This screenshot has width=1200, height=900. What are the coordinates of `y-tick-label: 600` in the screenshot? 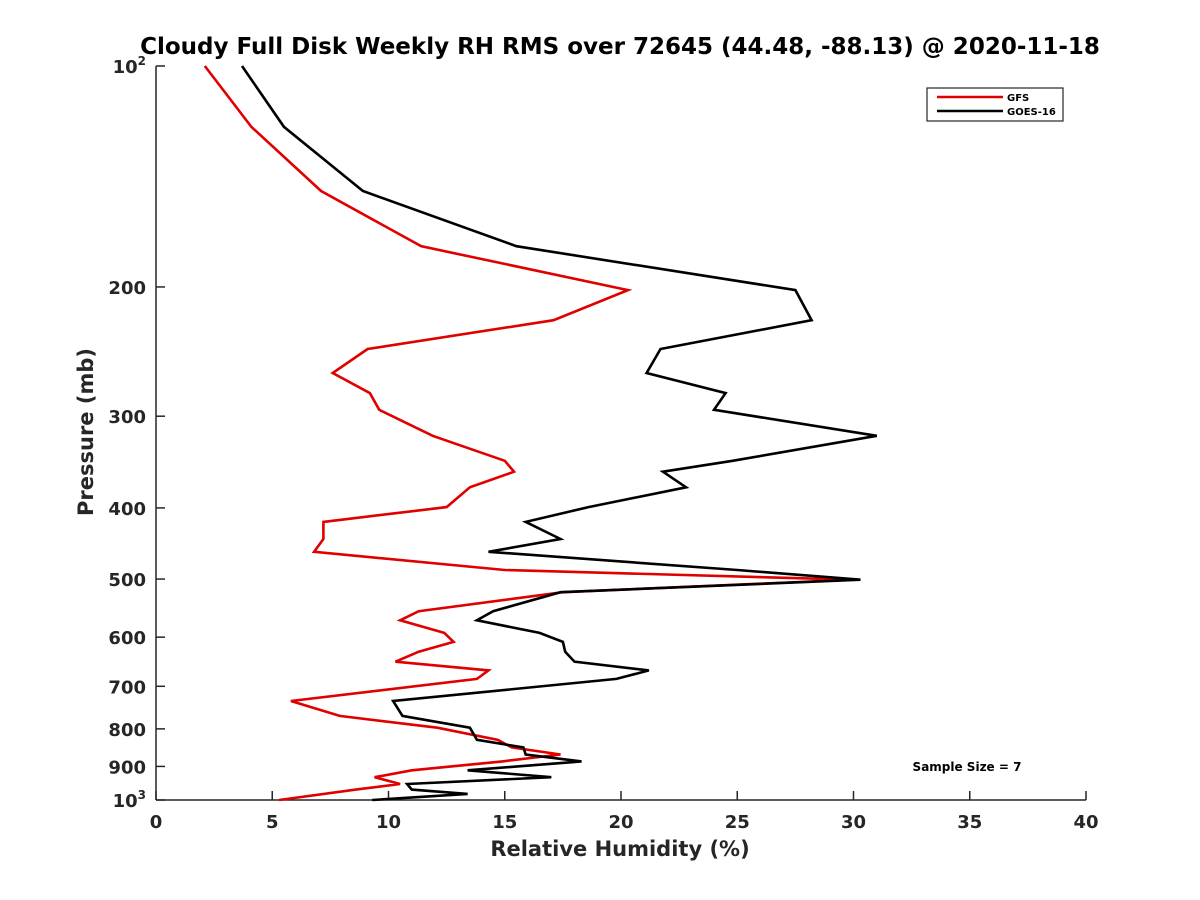 It's located at (127, 638).